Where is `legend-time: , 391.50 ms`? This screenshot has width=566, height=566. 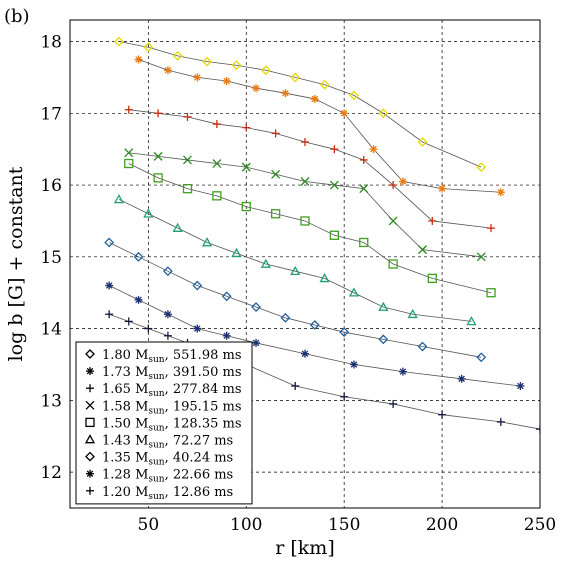 legend-time: , 391.50 ms is located at coordinates (203, 372).